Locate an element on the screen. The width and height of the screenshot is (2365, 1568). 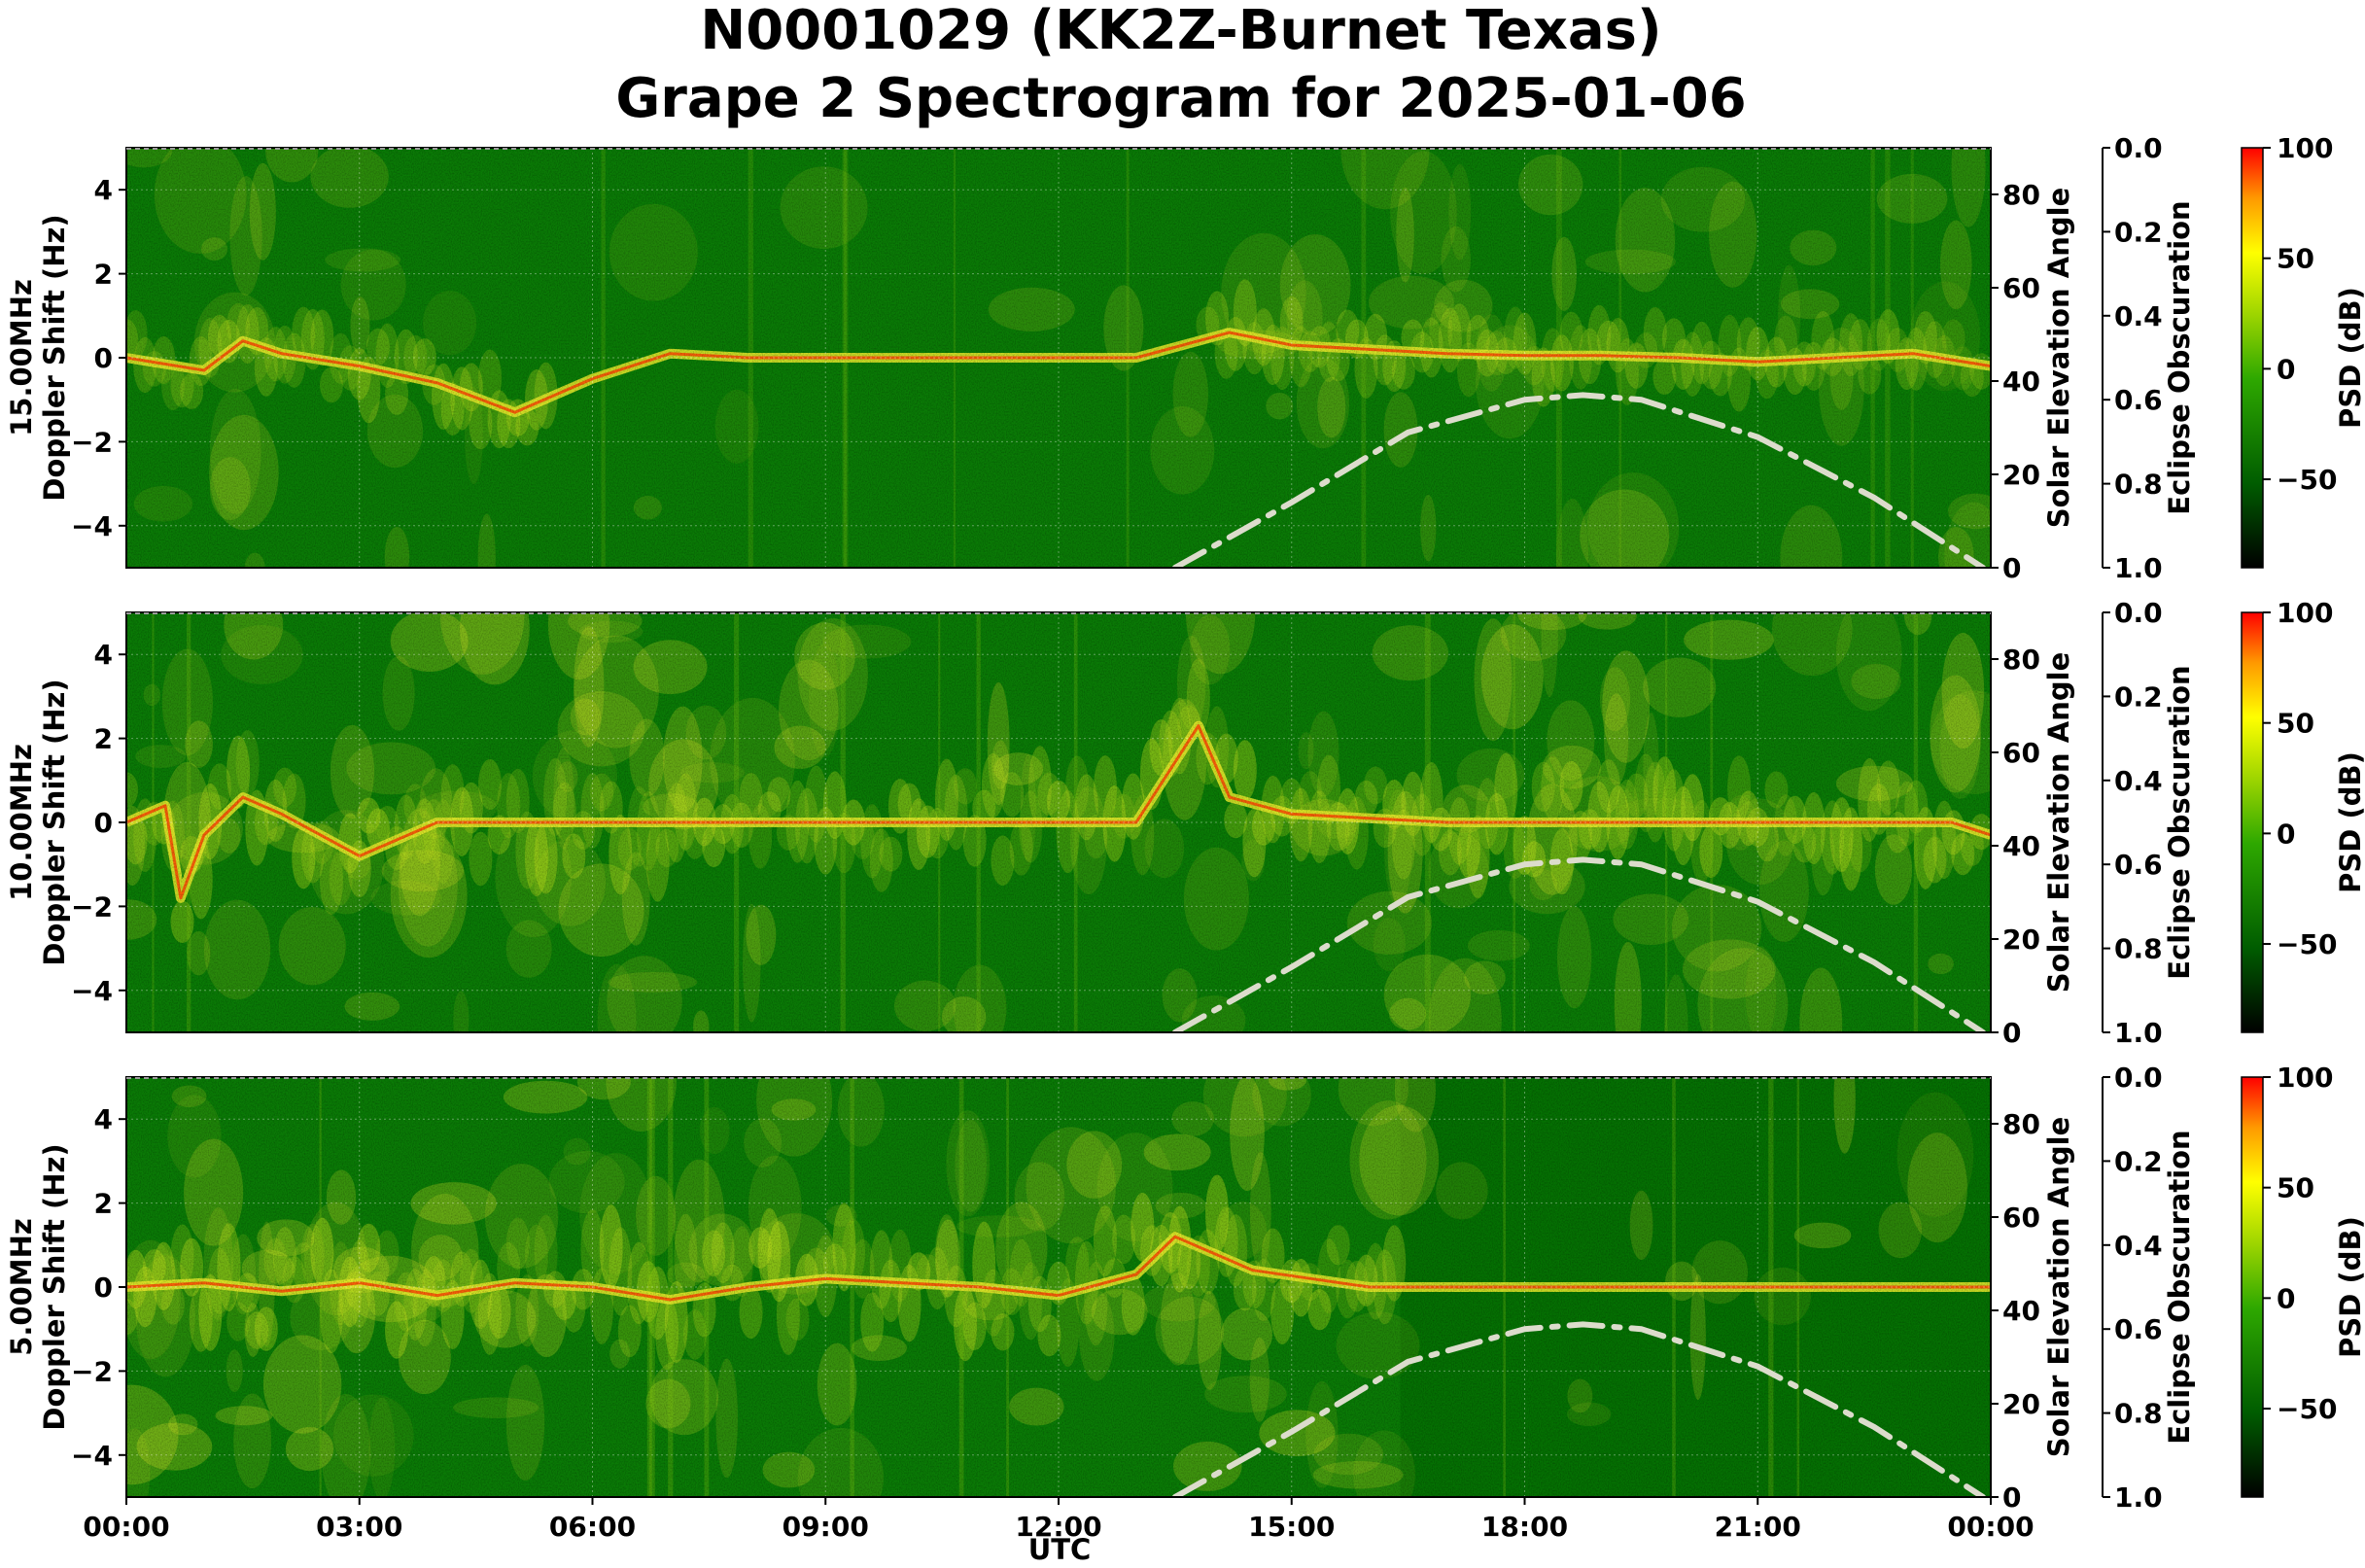
panel-frequency-label: 15.00MHz is located at coordinates (21, 357).